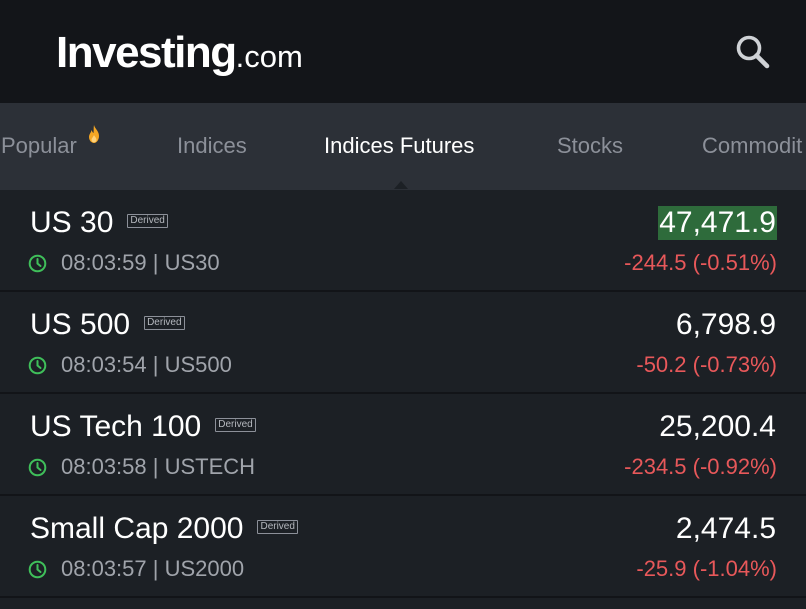 This screenshot has width=806, height=609. Describe the element at coordinates (717, 426) in the screenshot. I see `last-price: 25,200.4` at that location.